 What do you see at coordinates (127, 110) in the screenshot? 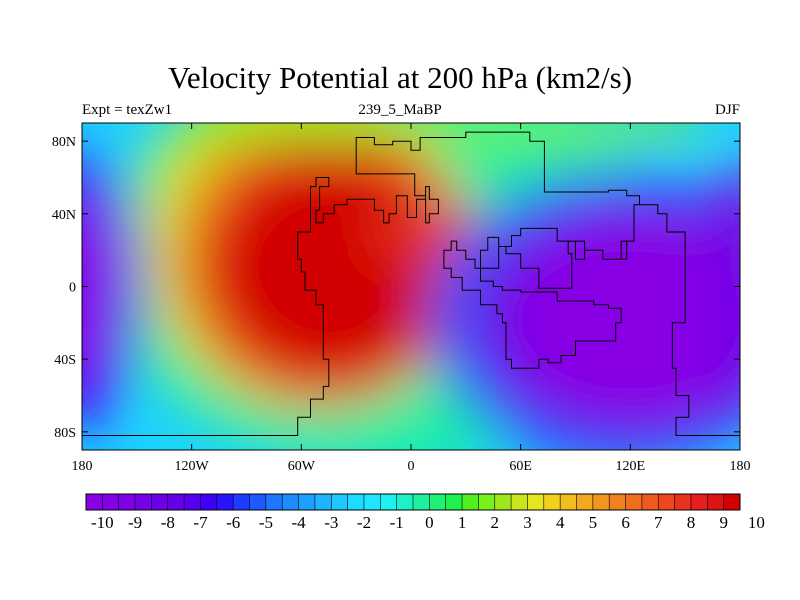
I see `experiment-label: Expt = texZw1` at bounding box center [127, 110].